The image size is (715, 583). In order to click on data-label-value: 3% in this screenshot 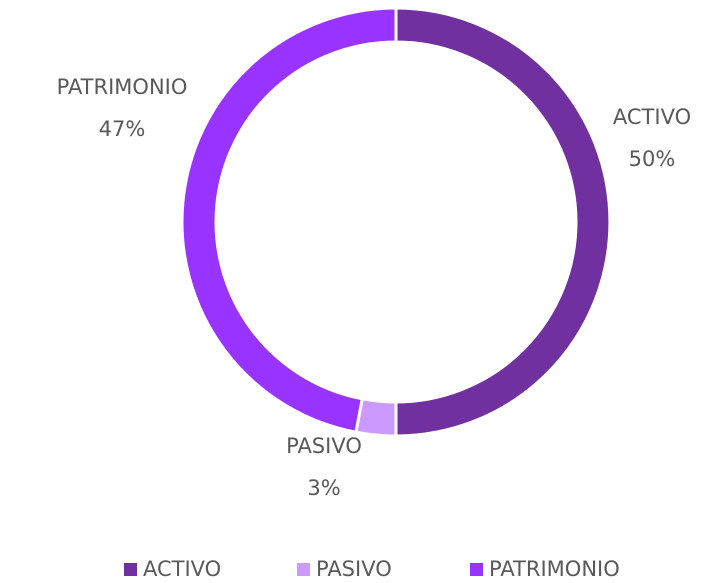, I will do `click(323, 488)`.